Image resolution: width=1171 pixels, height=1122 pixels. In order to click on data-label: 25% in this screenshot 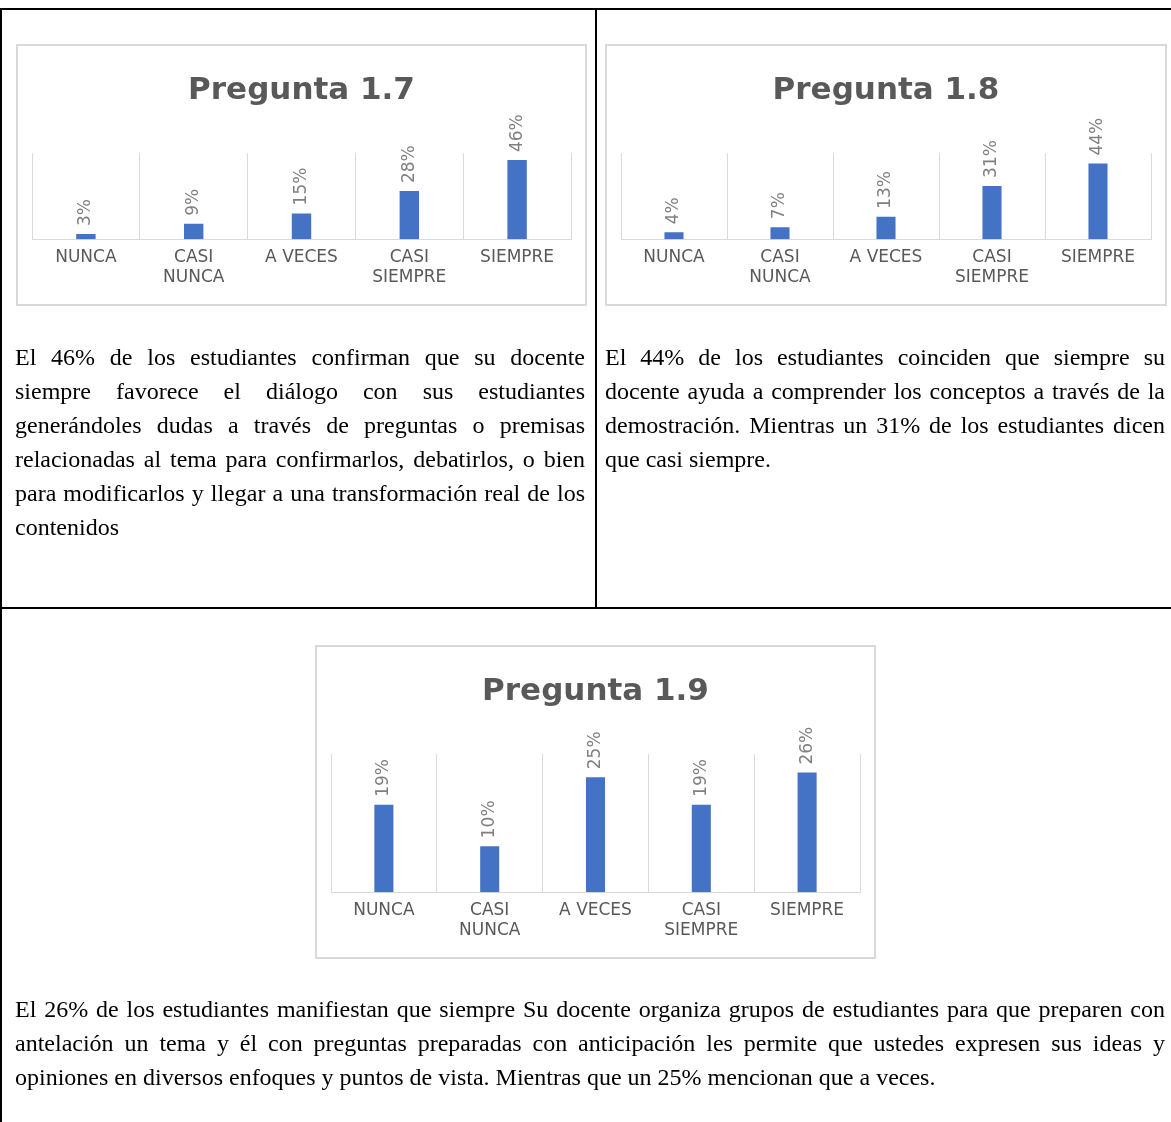, I will do `click(593, 750)`.